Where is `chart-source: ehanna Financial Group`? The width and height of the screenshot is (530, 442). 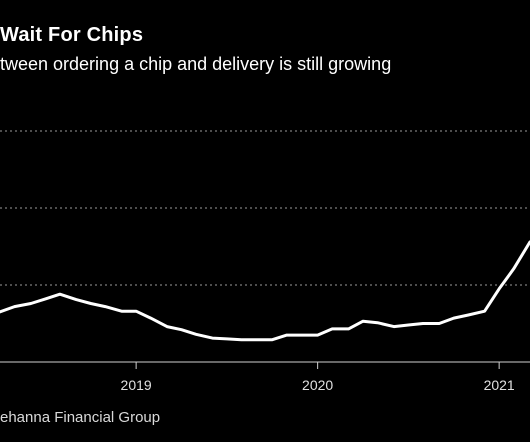
chart-source: ehanna Financial Group is located at coordinates (80, 417).